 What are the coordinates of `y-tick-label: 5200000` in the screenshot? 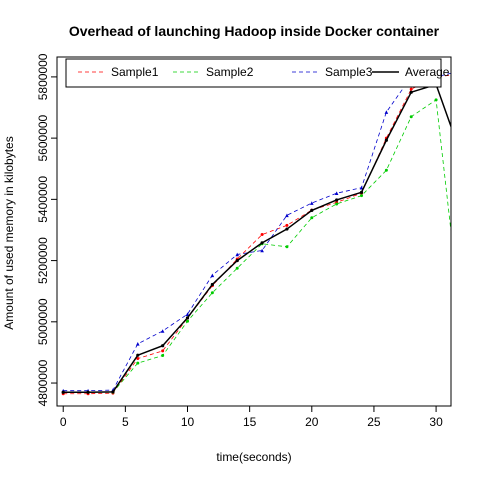 It's located at (43, 260).